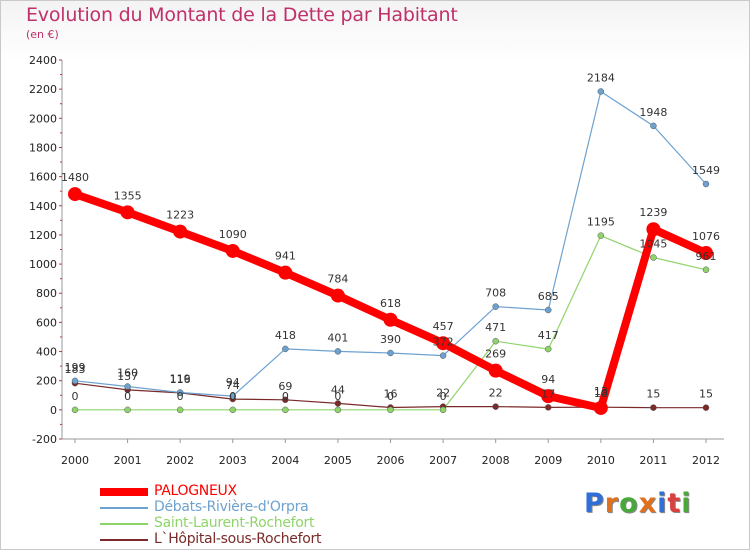 Image resolution: width=750 pixels, height=550 pixels. I want to click on data-label: 417, so click(548, 335).